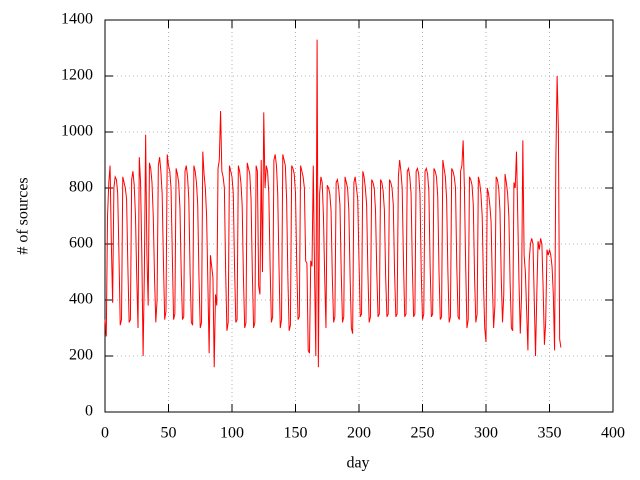 The image size is (640, 480). I want to click on x-tick-label: 200, so click(359, 433).